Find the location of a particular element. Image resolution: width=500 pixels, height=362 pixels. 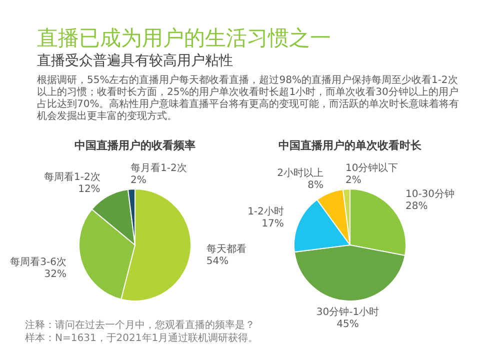

data-label: 17% is located at coordinates (273, 224).